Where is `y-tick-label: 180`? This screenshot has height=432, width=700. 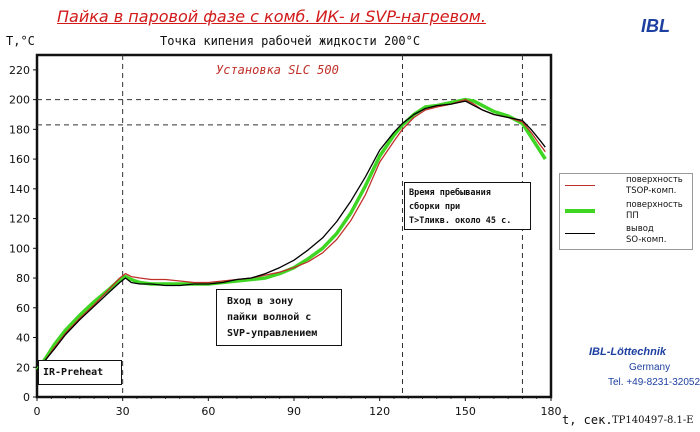
y-tick-label: 180 is located at coordinates (19, 129).